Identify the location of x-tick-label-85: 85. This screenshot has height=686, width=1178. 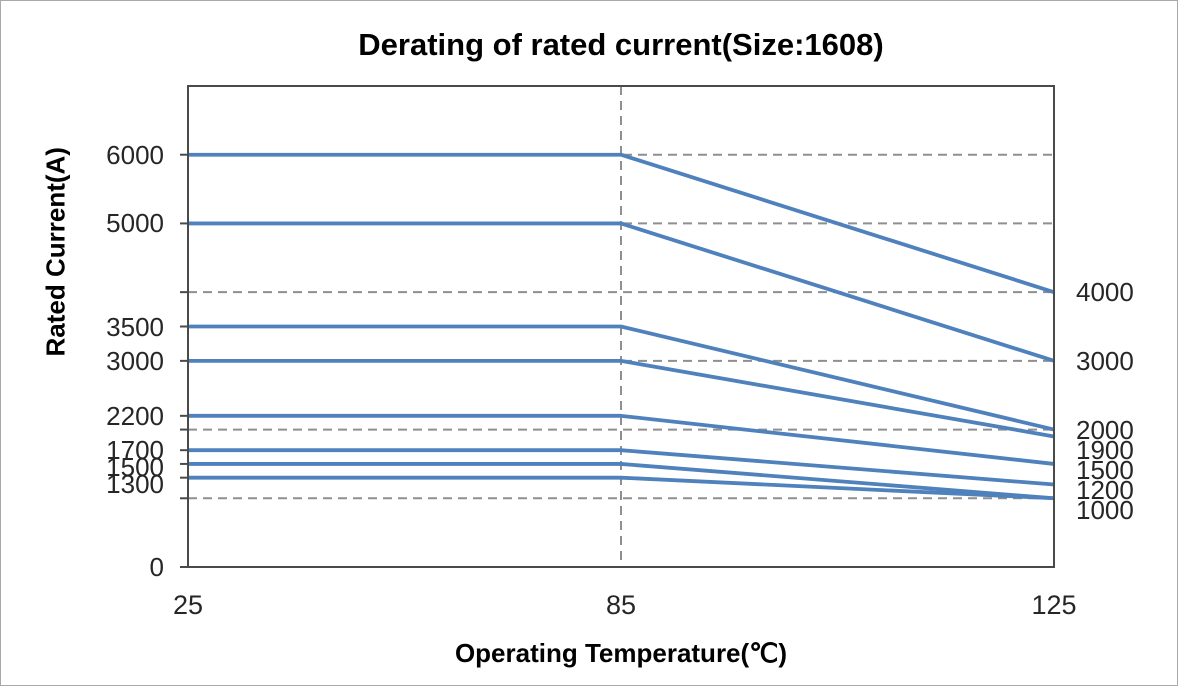
(621, 605).